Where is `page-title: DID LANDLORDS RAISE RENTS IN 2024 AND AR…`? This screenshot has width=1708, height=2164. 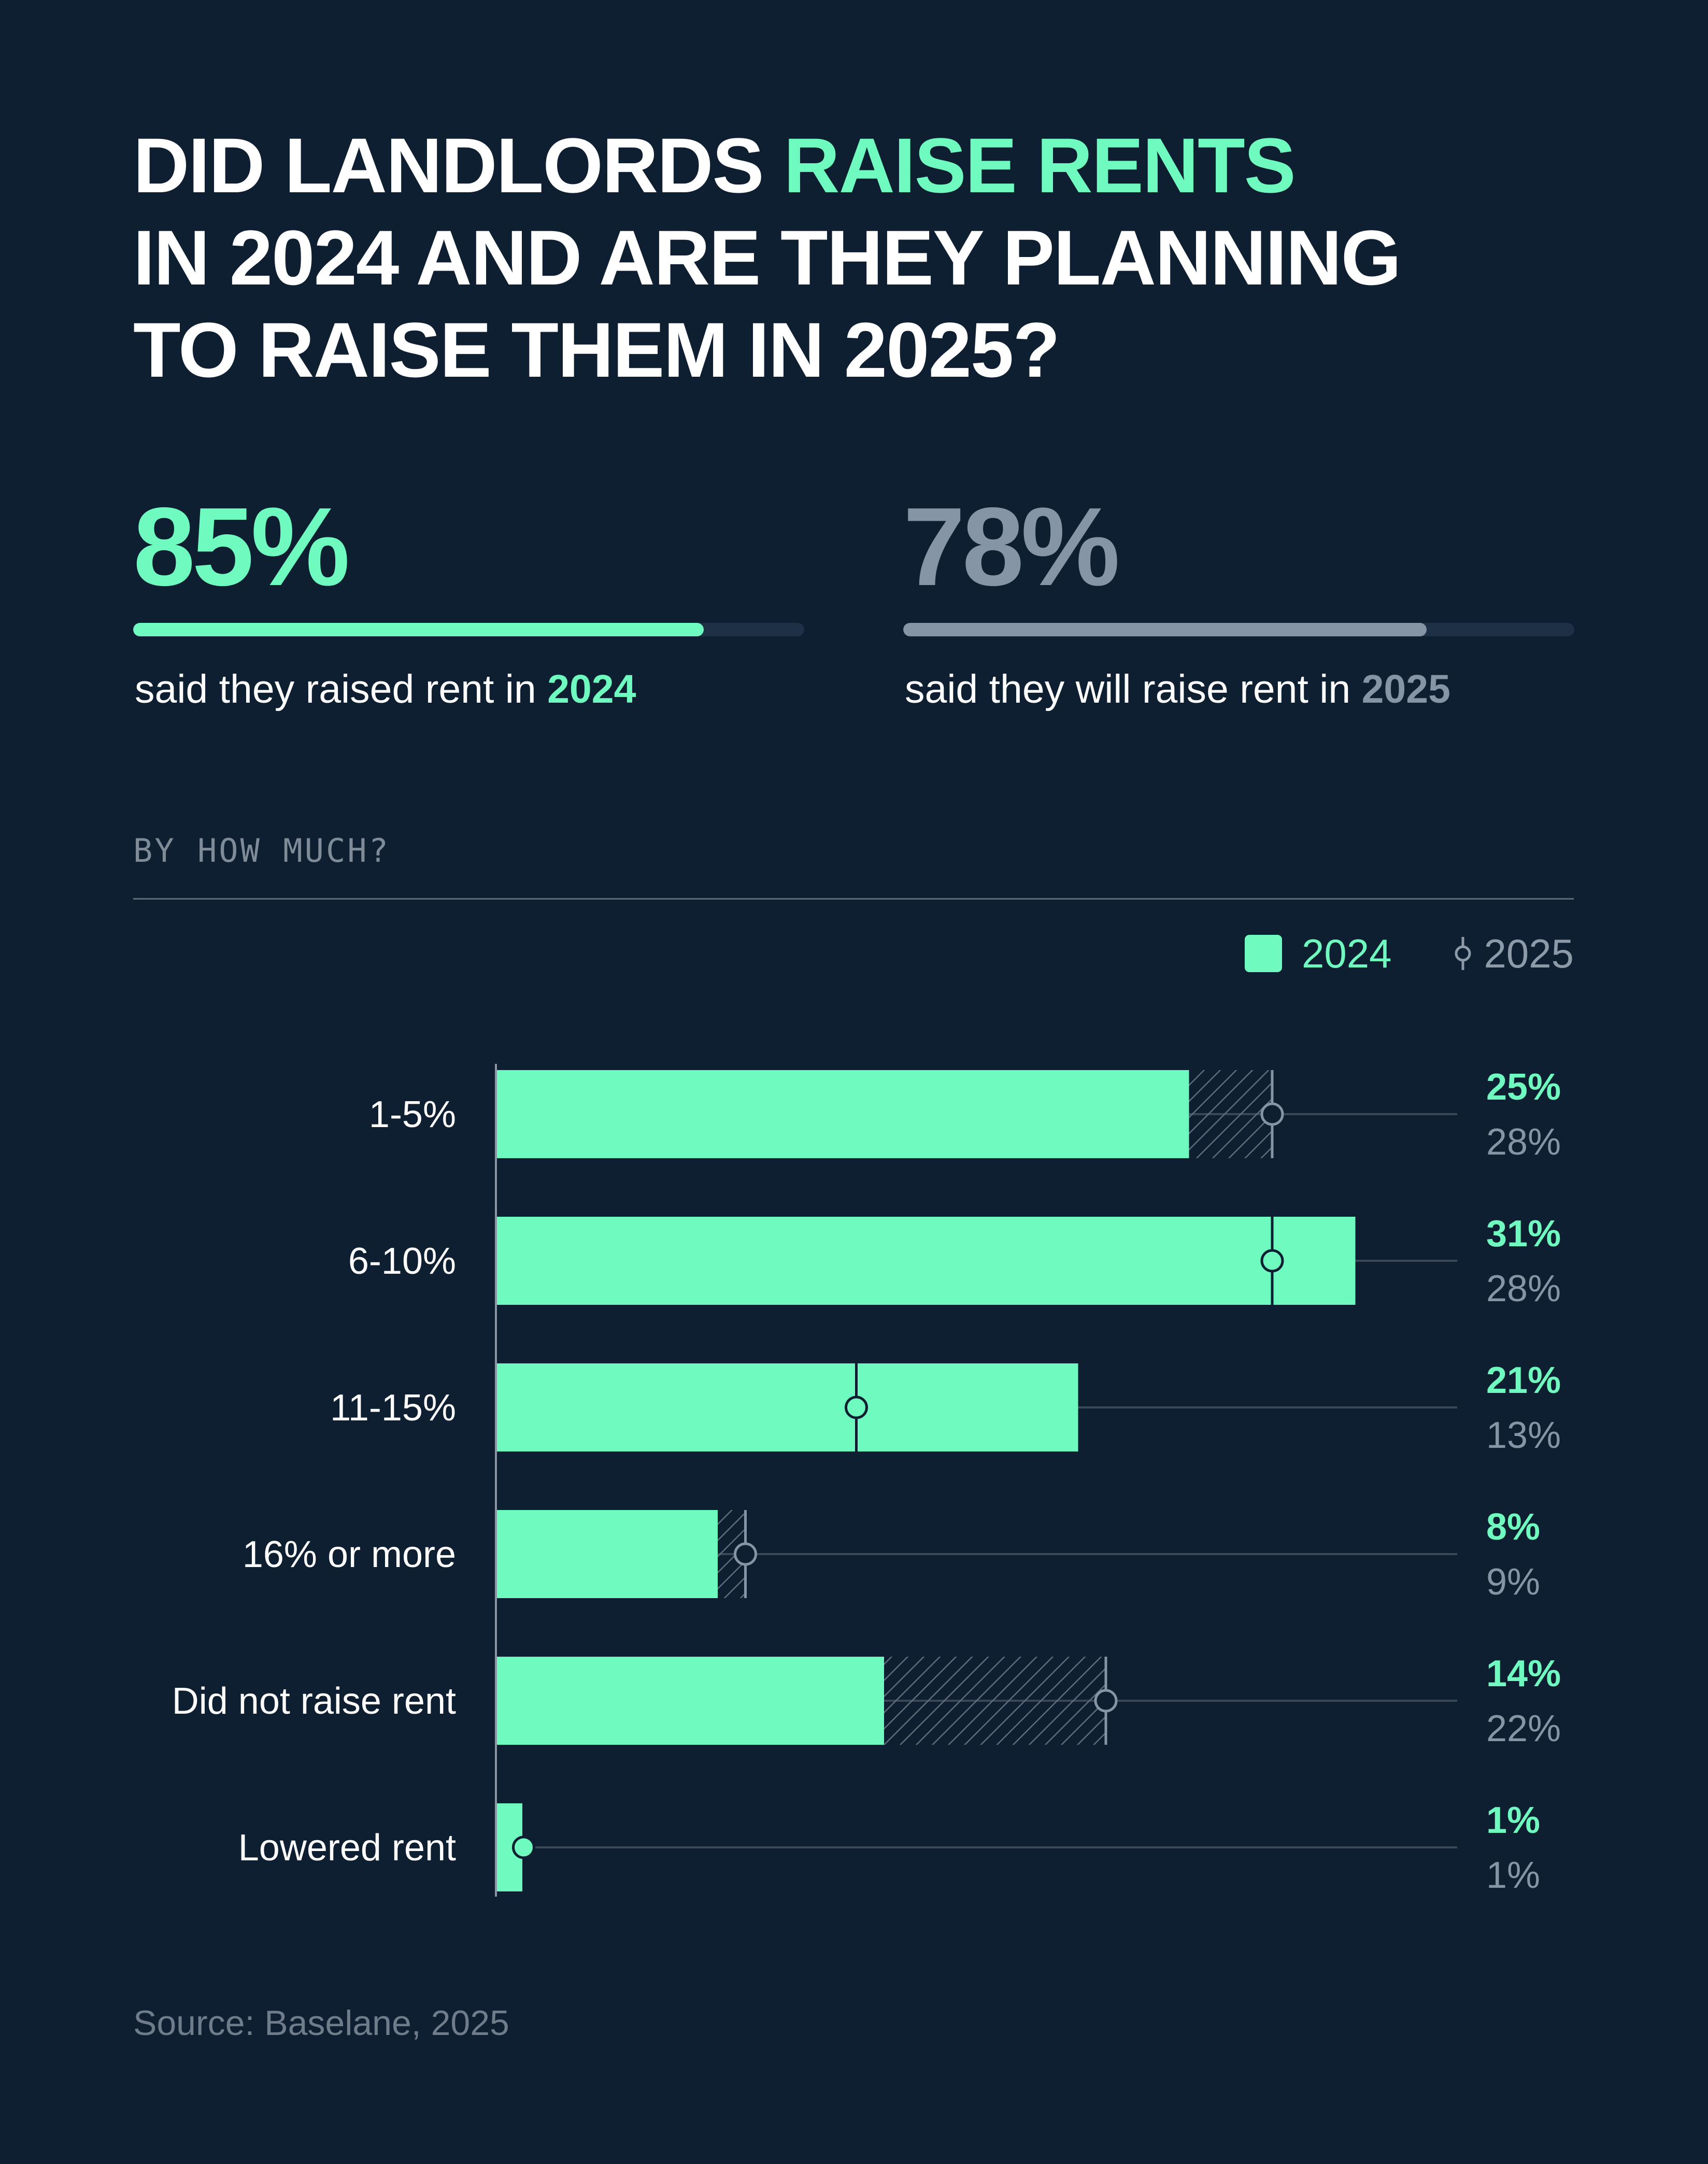 page-title: DID LANDLORDS RAISE RENTS IN 2024 AND AR… is located at coordinates (872, 257).